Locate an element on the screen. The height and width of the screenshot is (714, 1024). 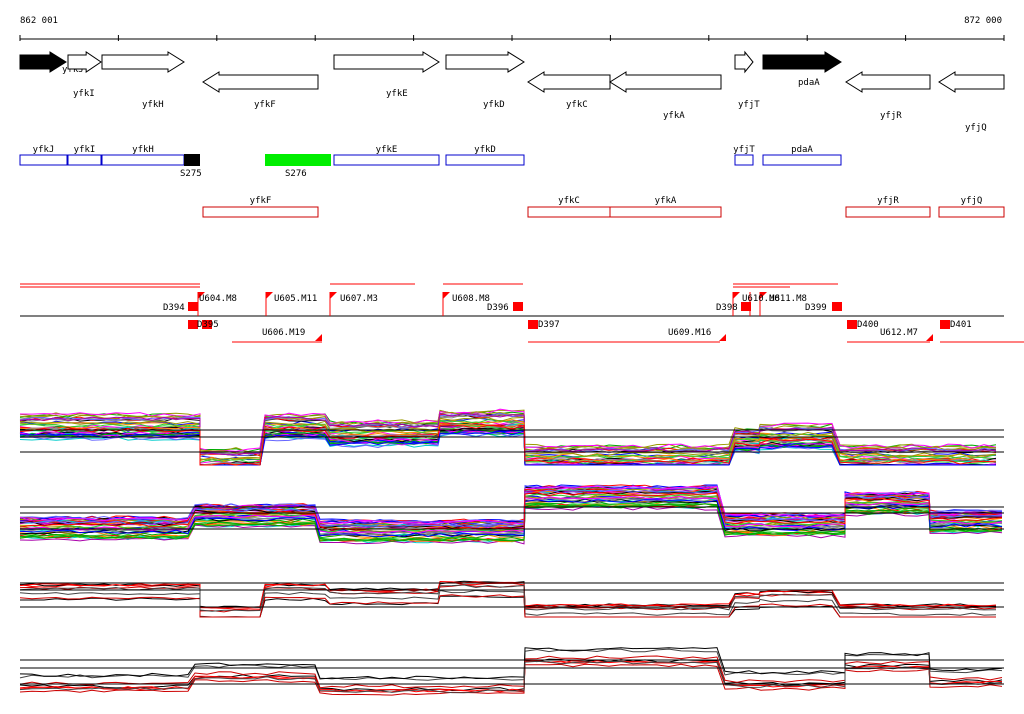
segment-label-D399: D399 is located at coordinates (816, 308).